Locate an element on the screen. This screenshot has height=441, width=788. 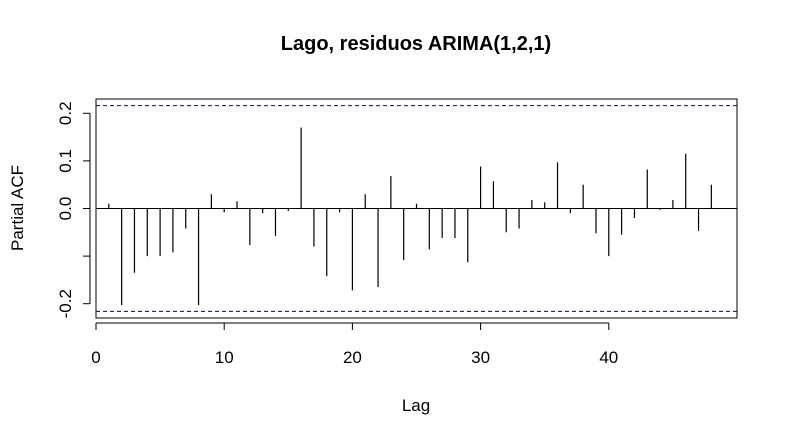
y-tick-label-3: 0.1 is located at coordinates (65, 161).